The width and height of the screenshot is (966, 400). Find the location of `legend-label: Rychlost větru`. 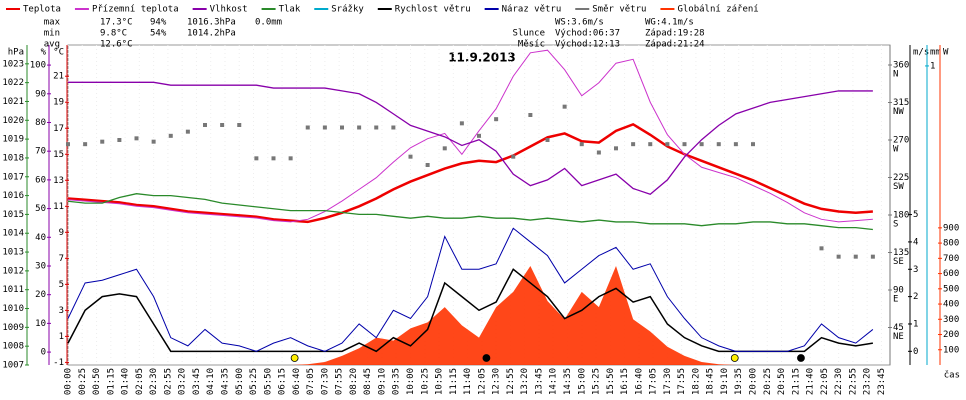

legend-label: Rychlost větru is located at coordinates (433, 10).